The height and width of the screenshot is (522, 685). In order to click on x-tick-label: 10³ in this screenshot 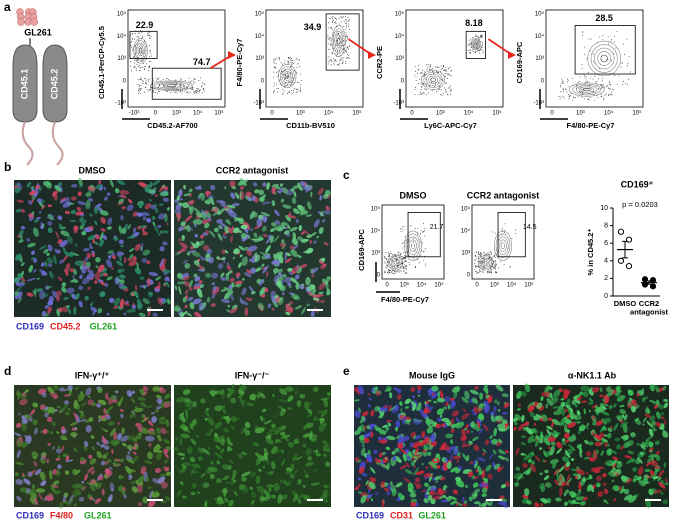, I will do `click(300, 114)`.